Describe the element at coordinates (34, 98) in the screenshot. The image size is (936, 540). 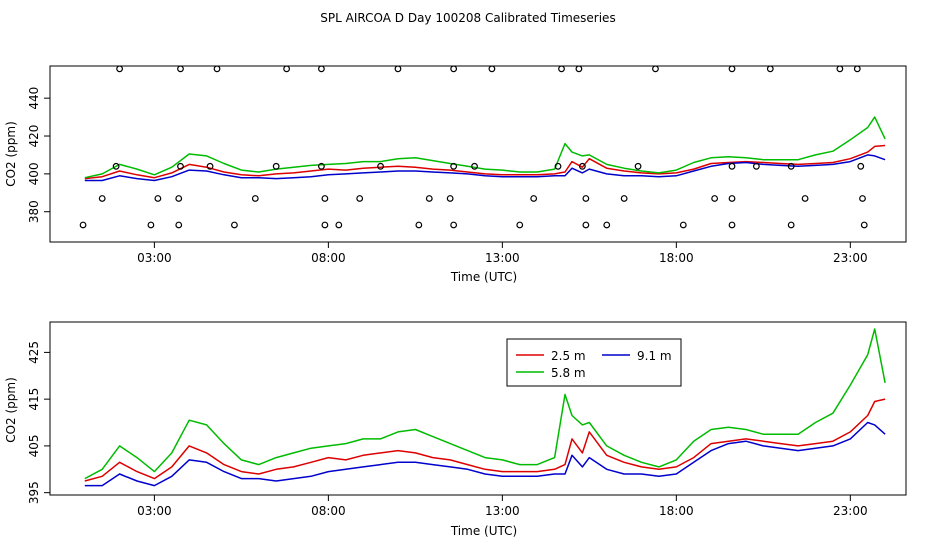
I see `y-tick-label: 440` at that location.